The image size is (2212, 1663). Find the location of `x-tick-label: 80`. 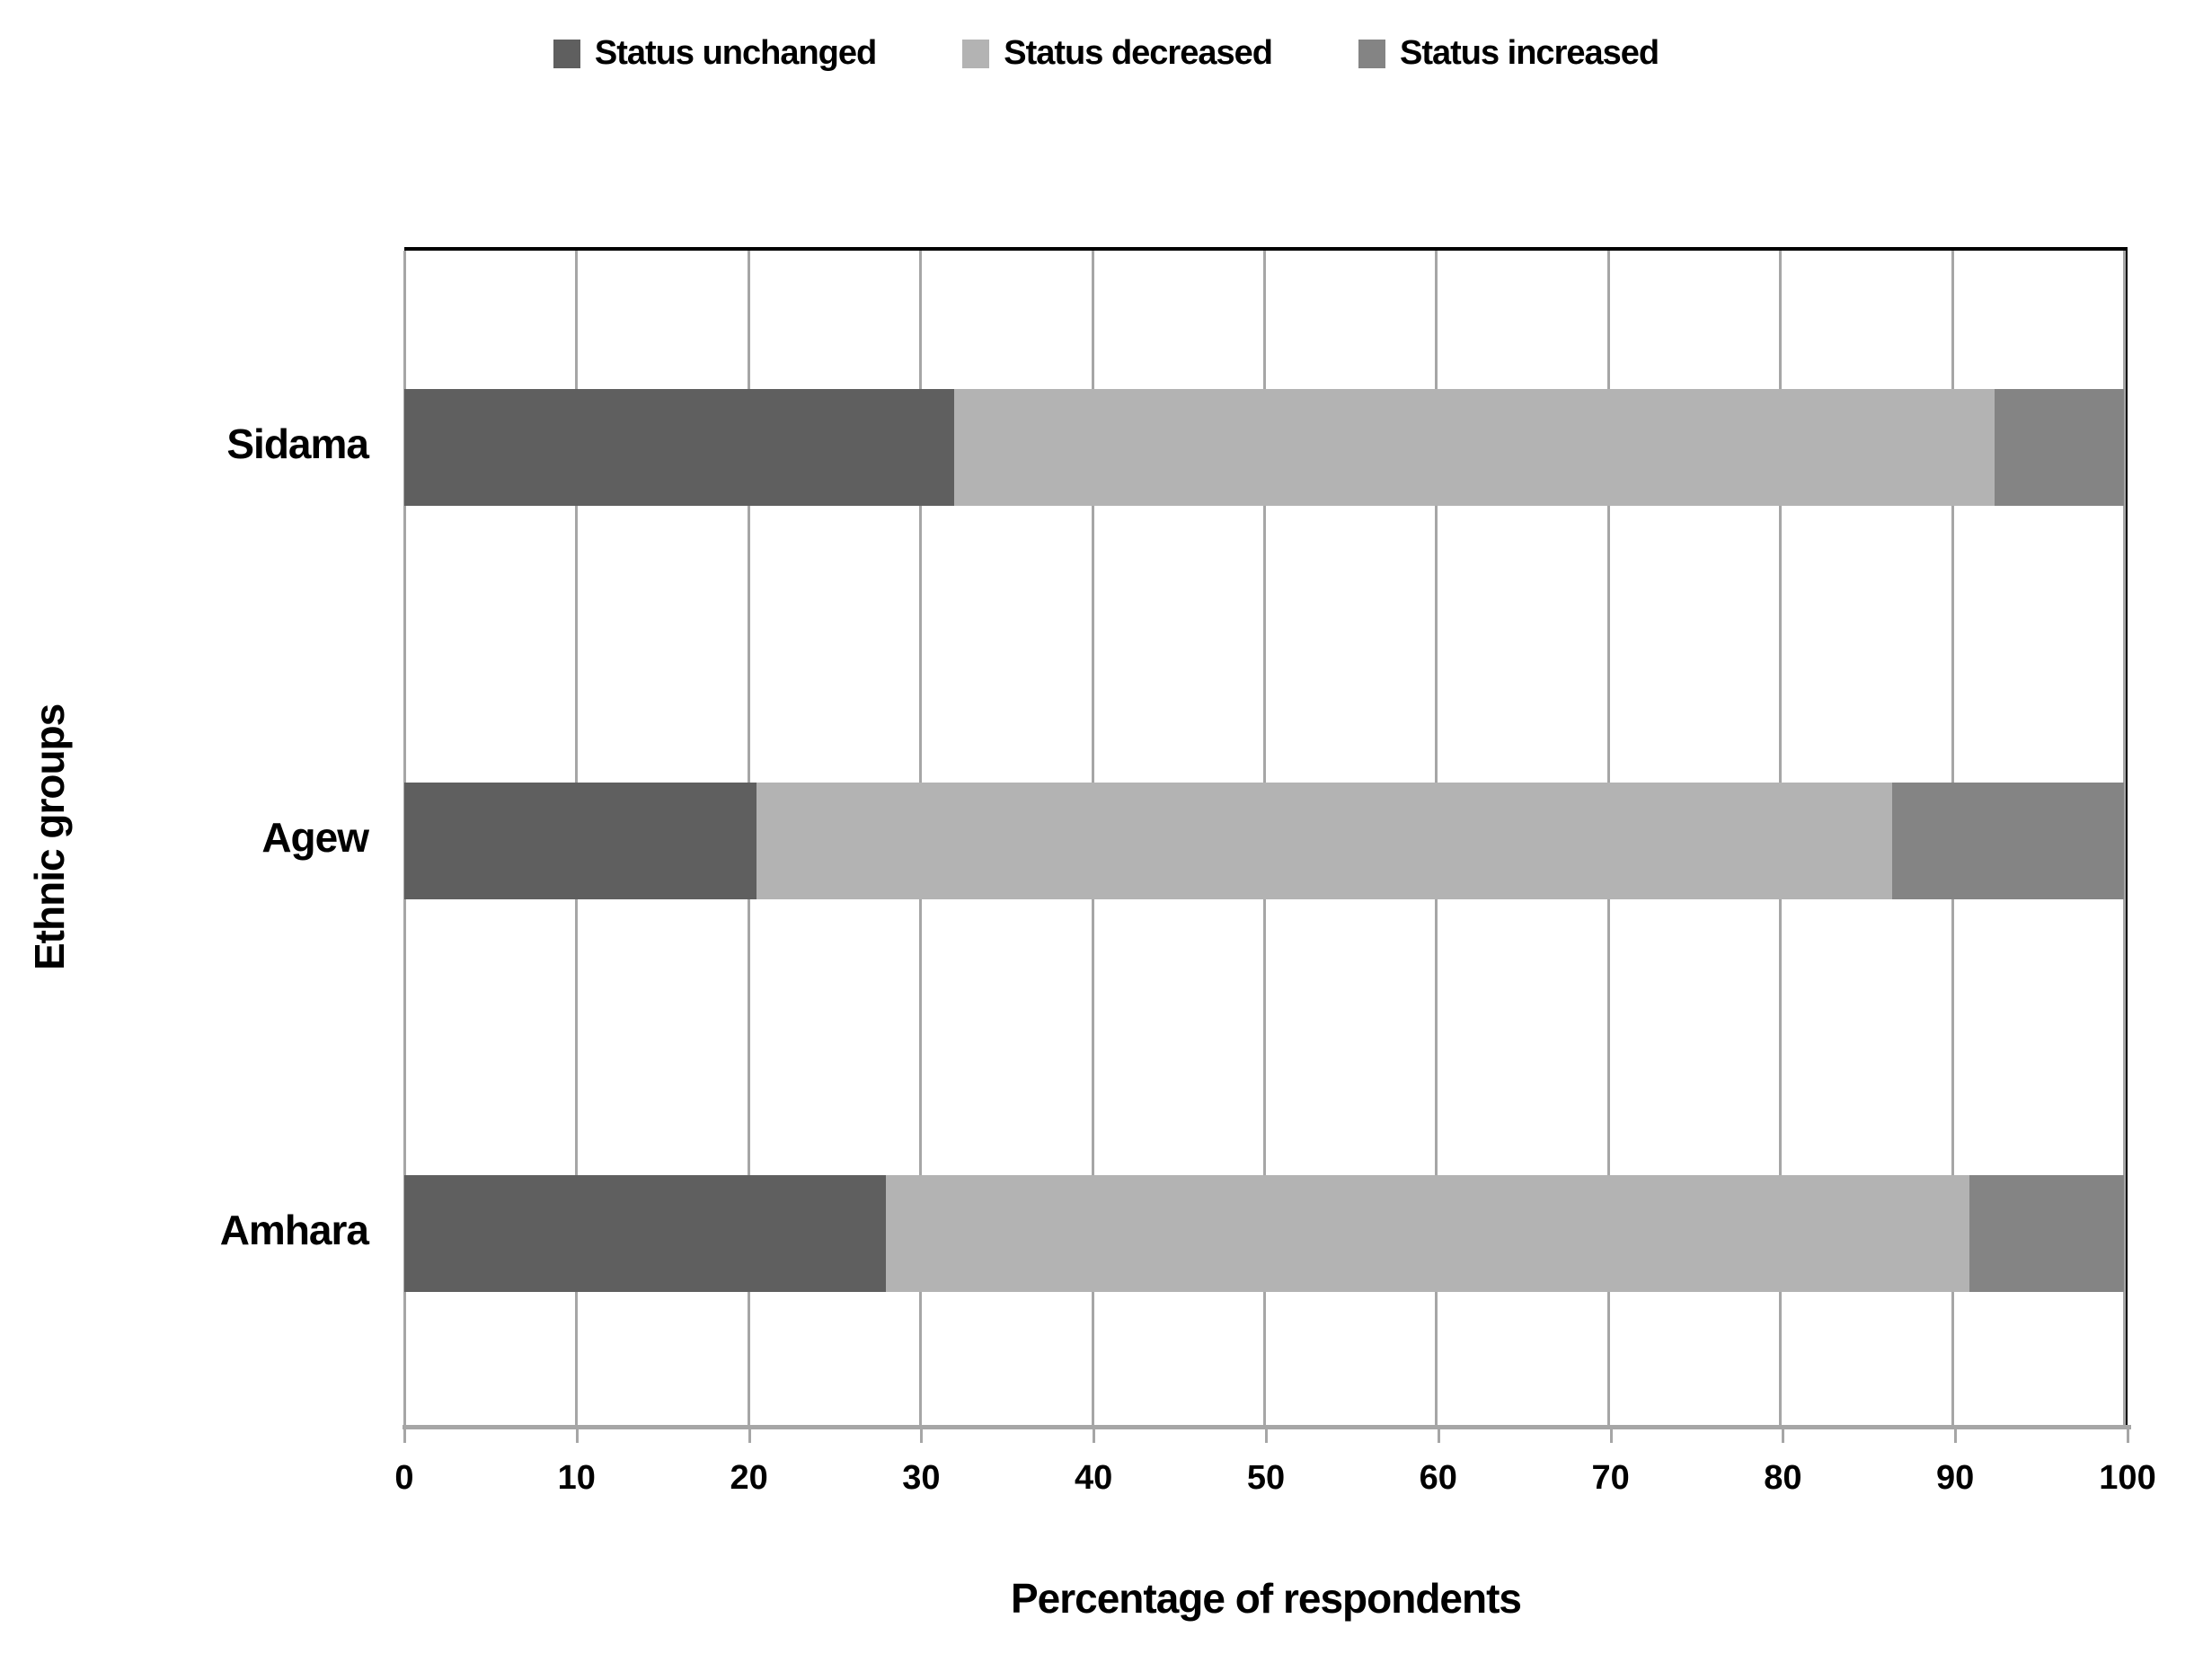

x-tick-label: 80 is located at coordinates (1783, 1478).